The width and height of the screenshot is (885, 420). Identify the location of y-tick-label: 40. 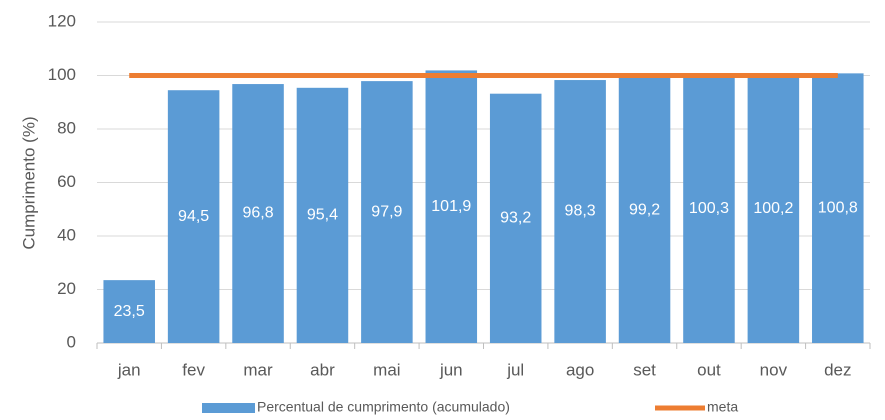
(66, 234).